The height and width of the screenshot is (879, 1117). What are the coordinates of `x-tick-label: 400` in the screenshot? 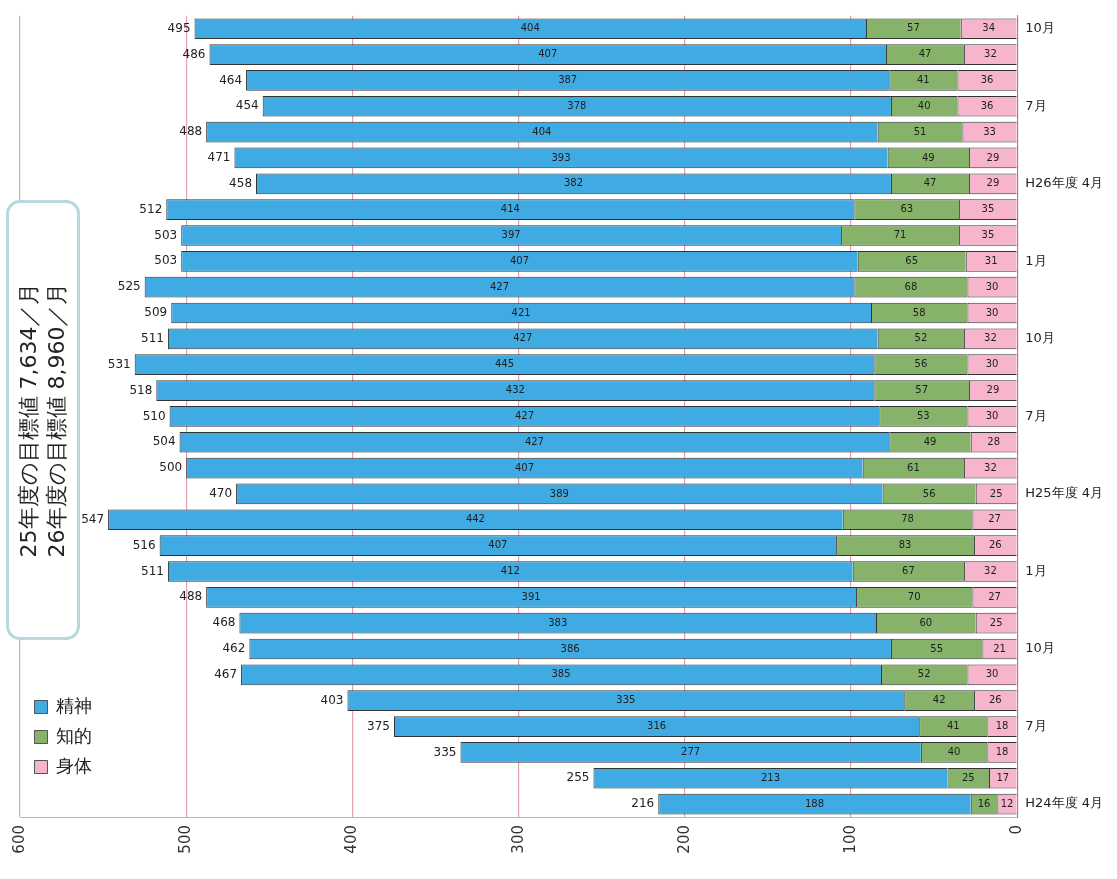 It's located at (351, 839).